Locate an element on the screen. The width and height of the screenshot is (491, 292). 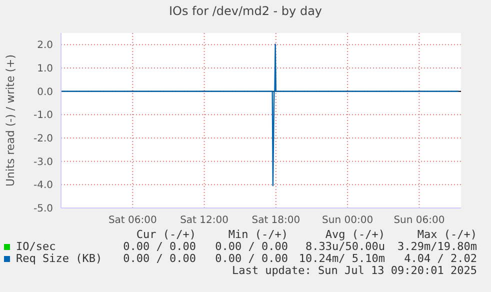
y-tick-label: -3.0 is located at coordinates (43, 162).